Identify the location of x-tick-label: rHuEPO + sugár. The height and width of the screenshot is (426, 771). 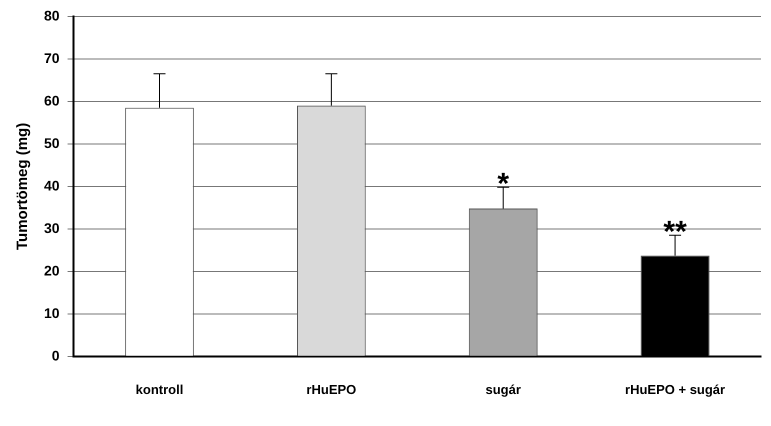
(675, 389).